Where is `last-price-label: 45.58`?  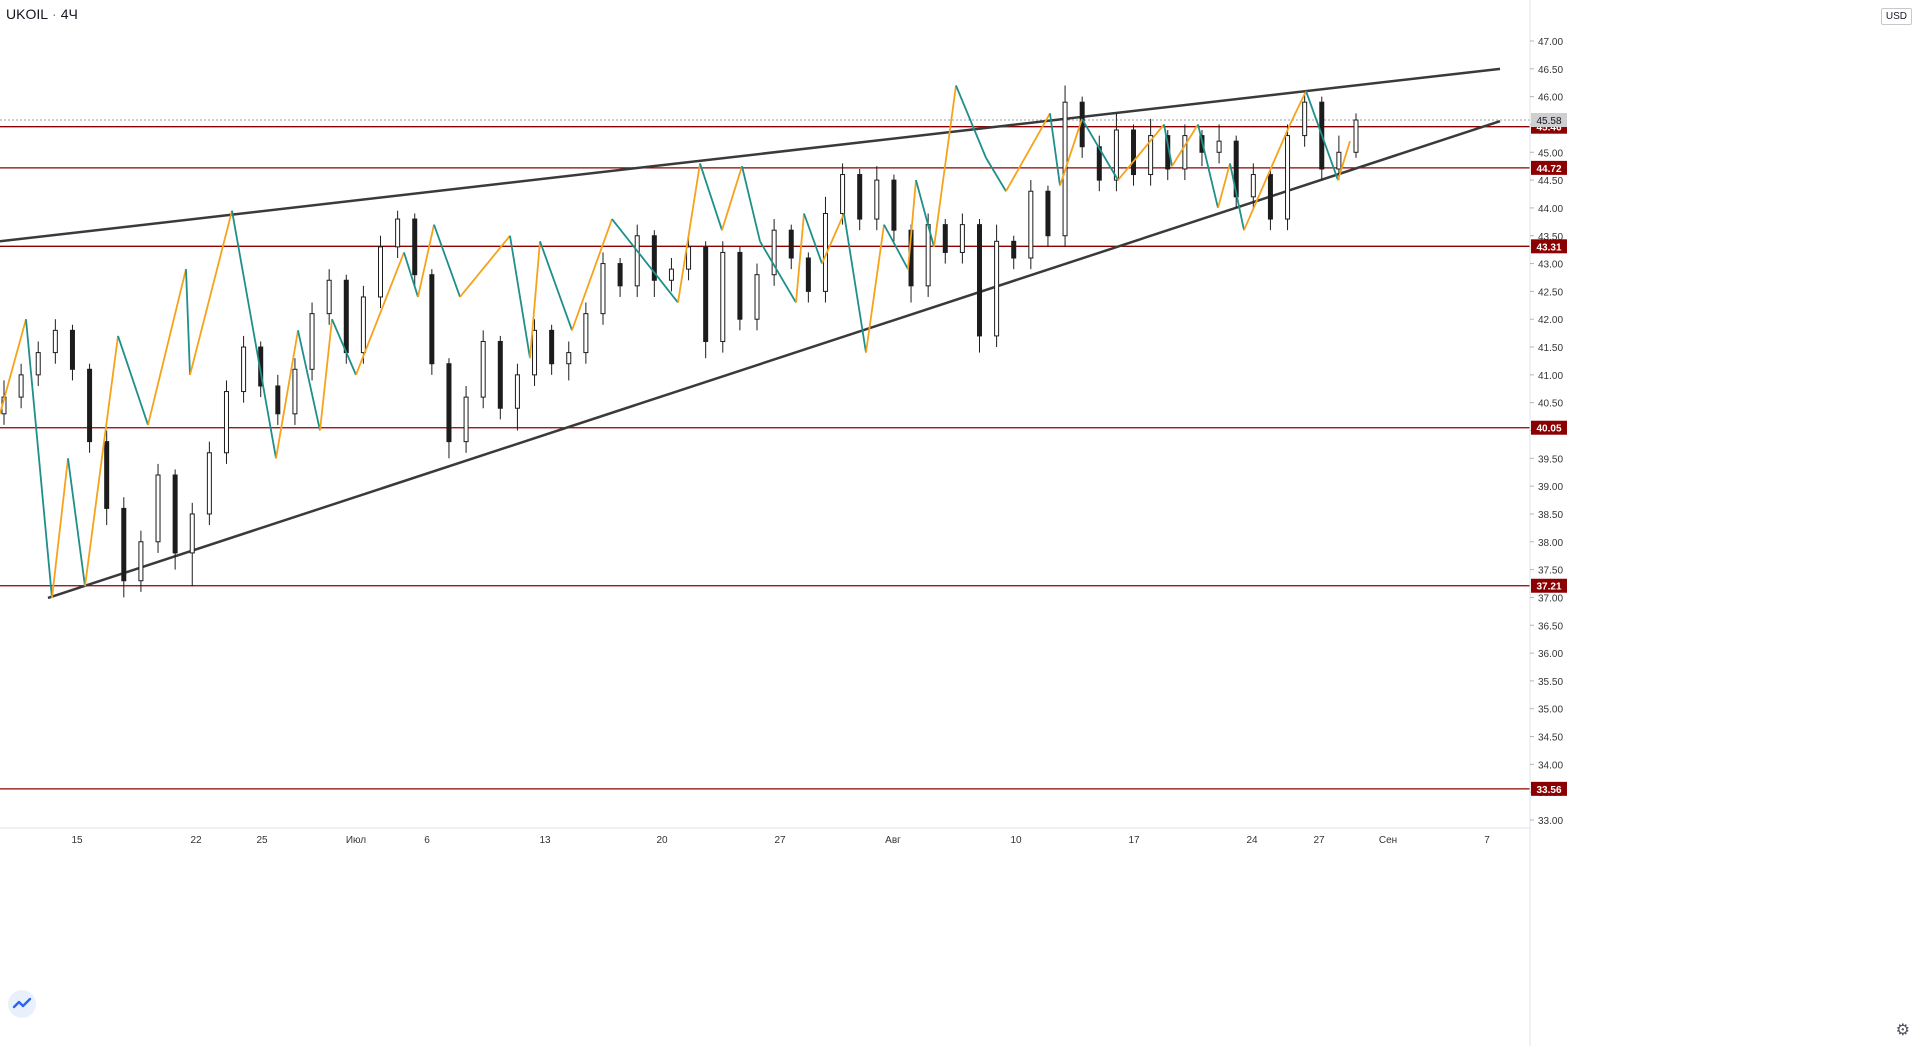 last-price-label: 45.58 is located at coordinates (1548, 121).